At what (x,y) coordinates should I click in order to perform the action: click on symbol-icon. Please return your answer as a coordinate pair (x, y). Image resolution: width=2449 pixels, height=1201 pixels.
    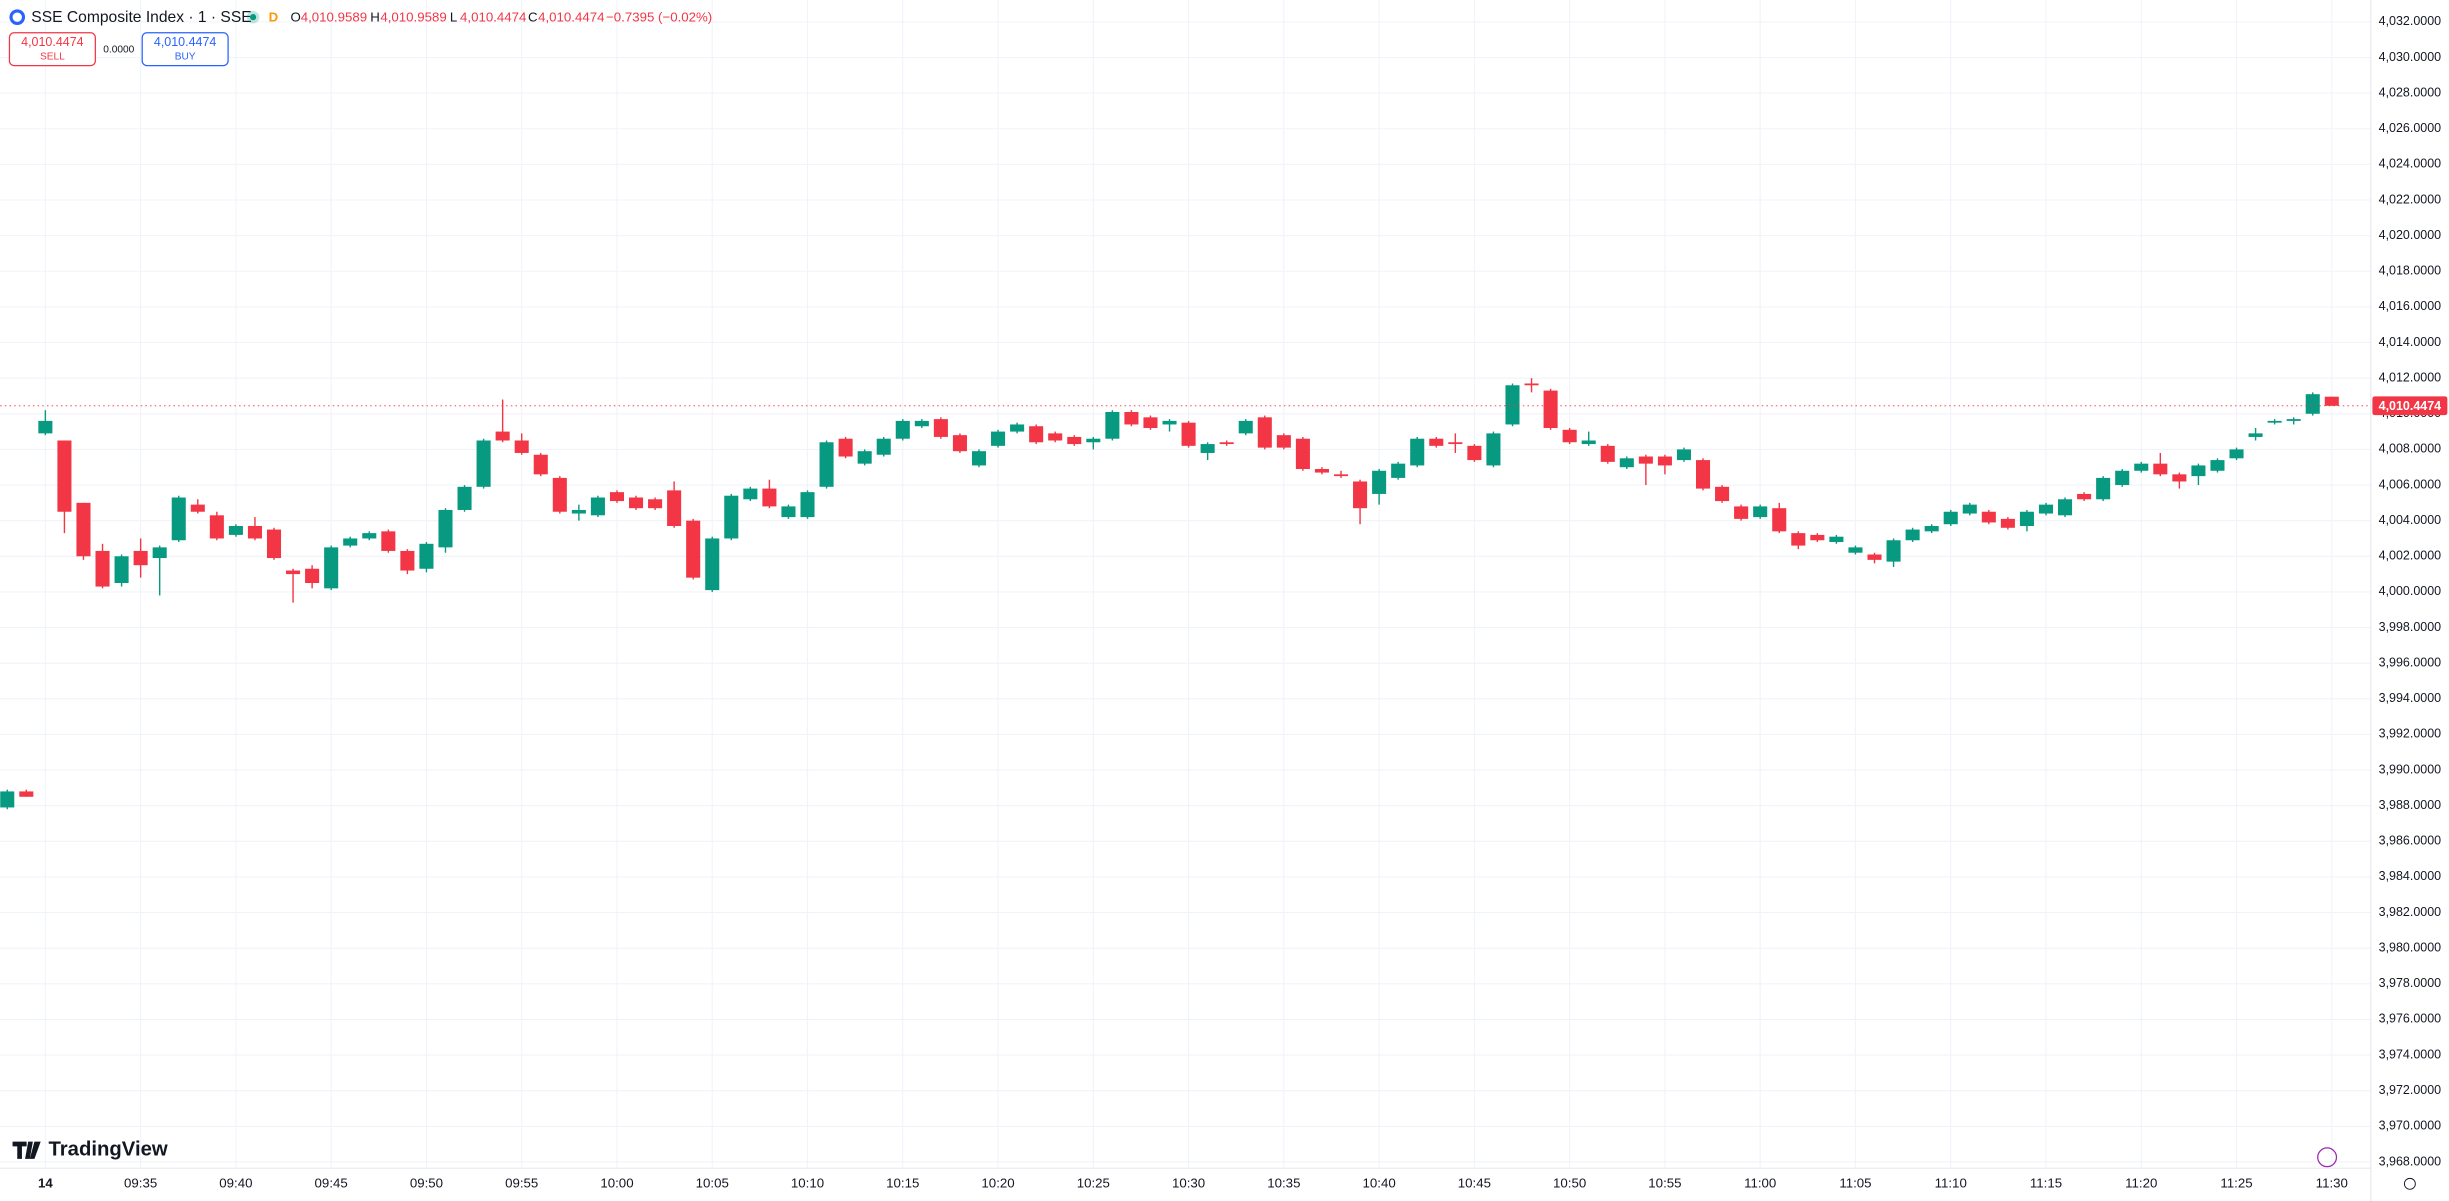
    Looking at the image, I should click on (17, 17).